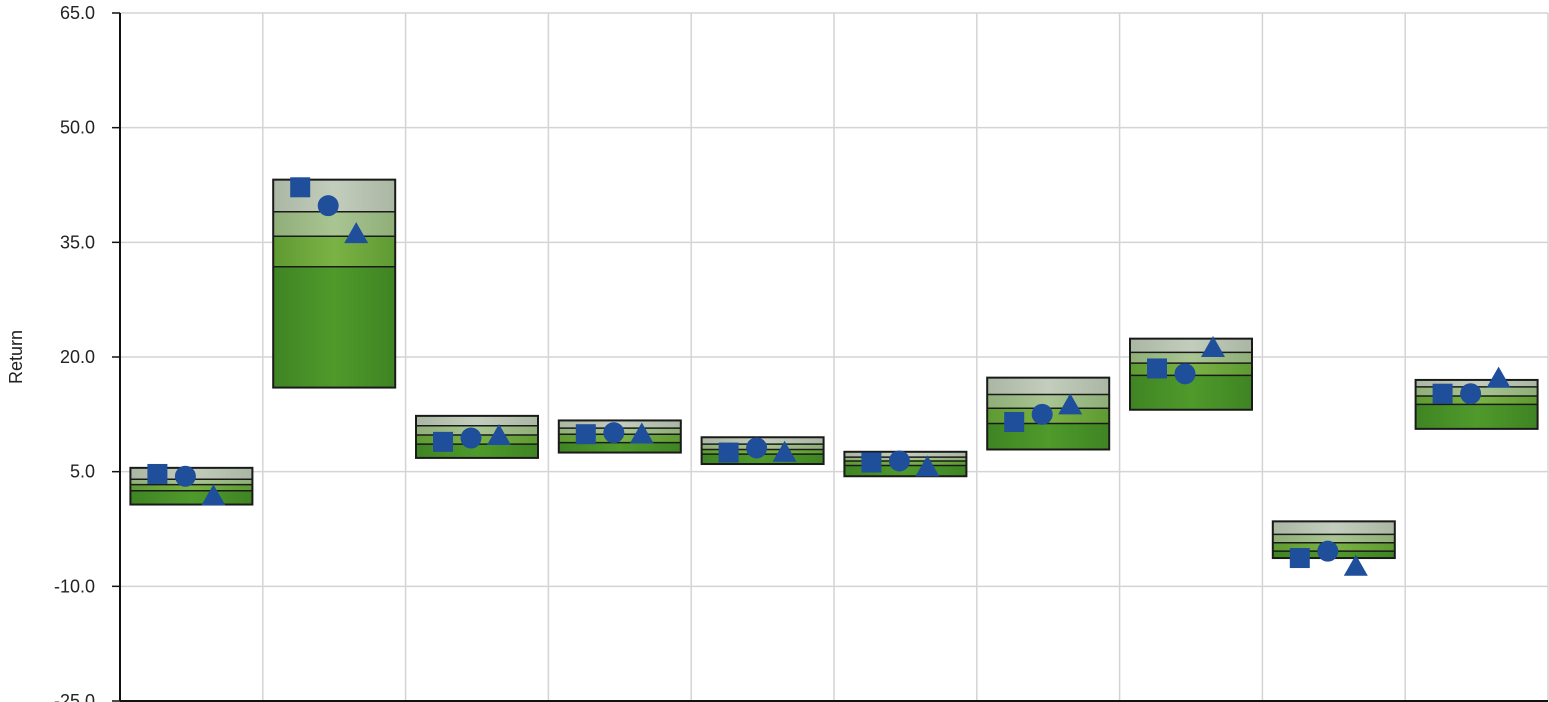 The width and height of the screenshot is (1549, 702). What do you see at coordinates (16, 357) in the screenshot?
I see `y-axis-title: Return` at bounding box center [16, 357].